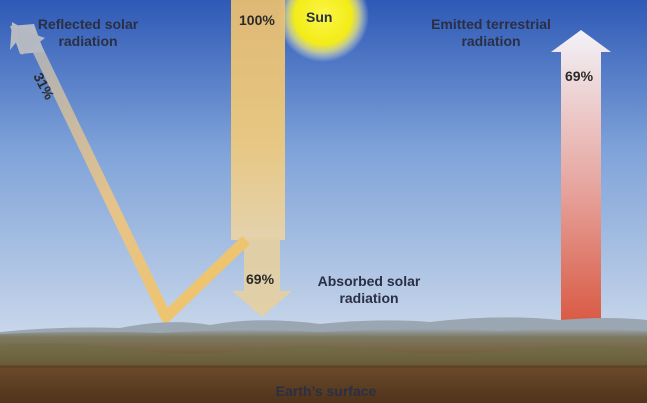  I want to click on reflected-arrow-tip, so click(31, 41).